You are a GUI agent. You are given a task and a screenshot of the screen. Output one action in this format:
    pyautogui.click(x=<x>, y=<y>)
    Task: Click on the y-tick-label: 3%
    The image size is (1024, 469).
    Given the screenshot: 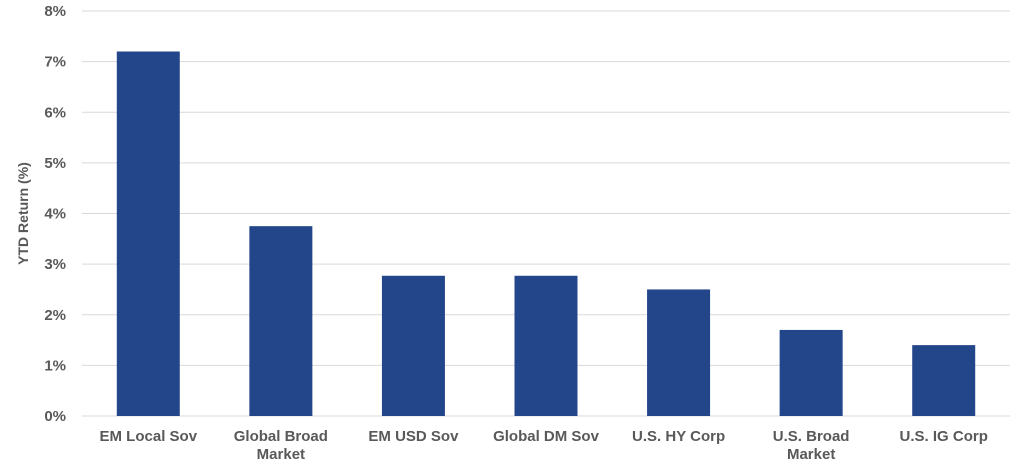 What is the action you would take?
    pyautogui.click(x=55, y=264)
    